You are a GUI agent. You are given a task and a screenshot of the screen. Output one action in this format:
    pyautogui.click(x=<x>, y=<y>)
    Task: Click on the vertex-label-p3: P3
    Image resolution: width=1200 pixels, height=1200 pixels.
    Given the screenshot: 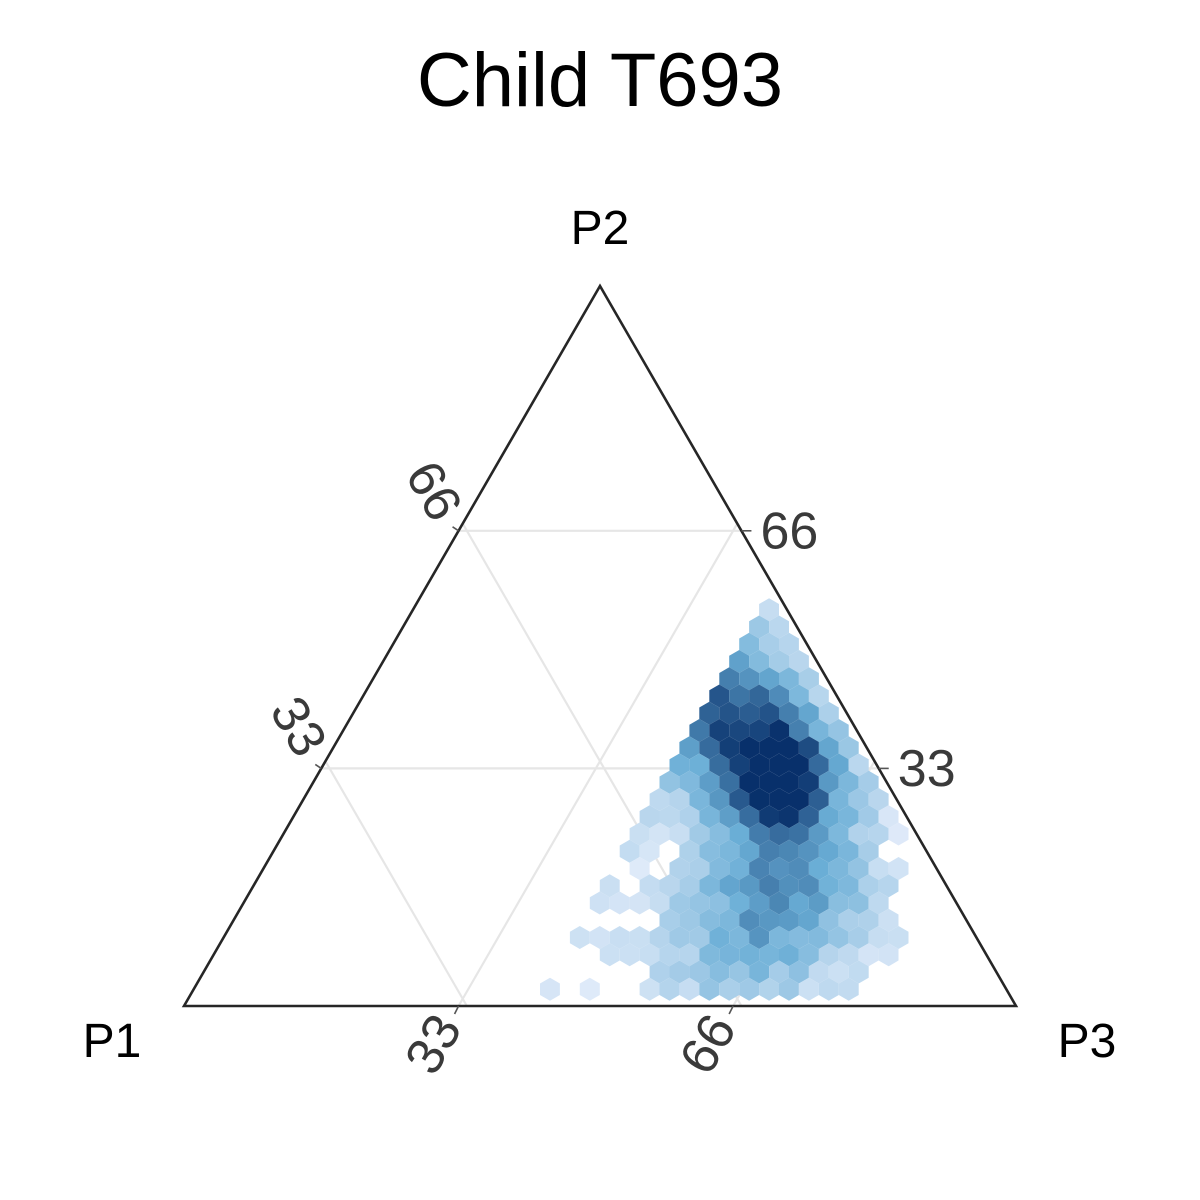 What is the action you would take?
    pyautogui.click(x=1087, y=1041)
    